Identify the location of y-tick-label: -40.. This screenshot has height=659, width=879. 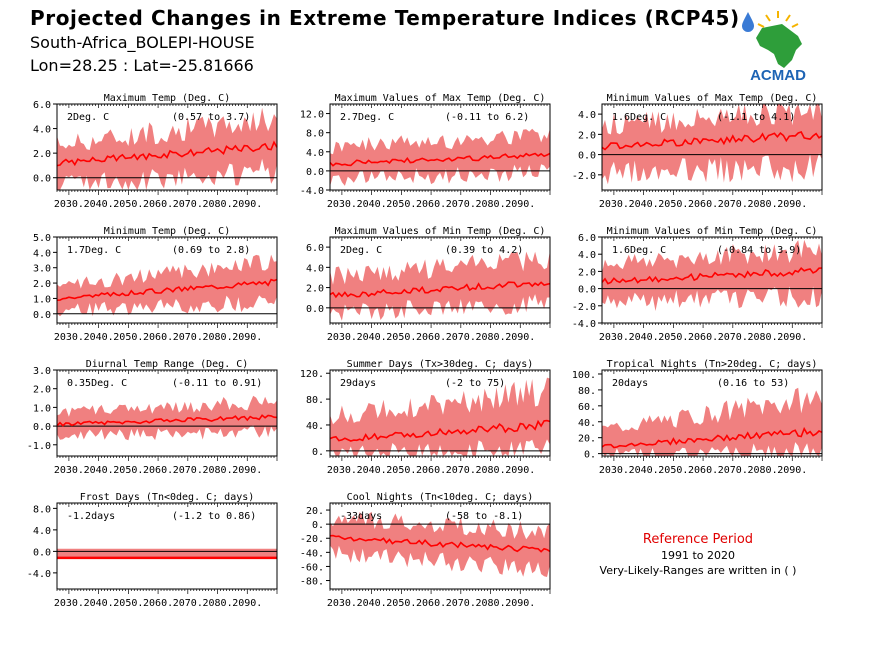
(312, 553).